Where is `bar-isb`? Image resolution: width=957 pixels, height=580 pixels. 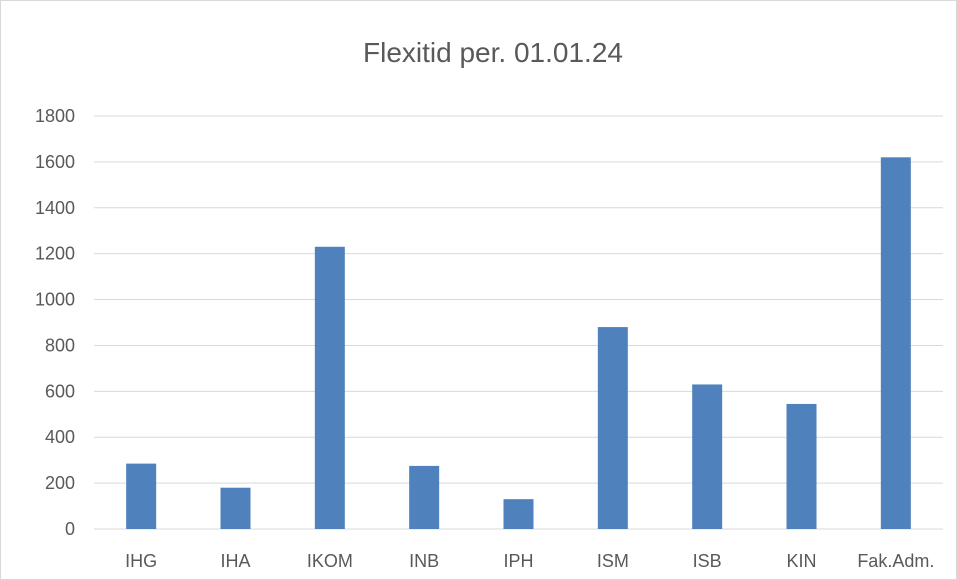
bar-isb is located at coordinates (707, 456).